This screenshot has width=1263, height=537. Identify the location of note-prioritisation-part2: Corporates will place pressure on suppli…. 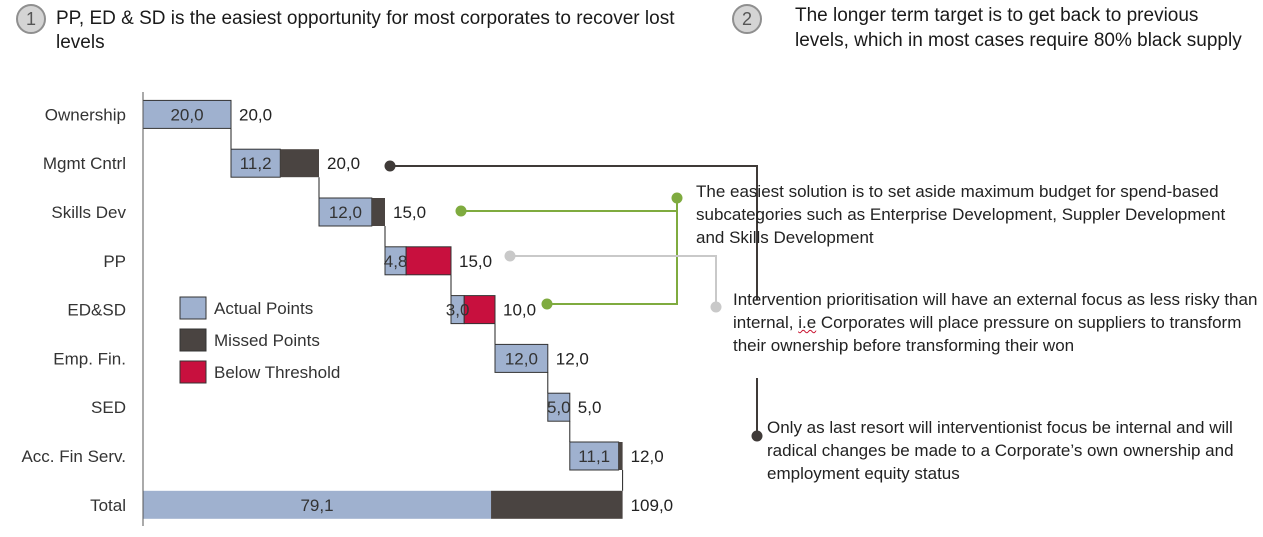
(987, 334).